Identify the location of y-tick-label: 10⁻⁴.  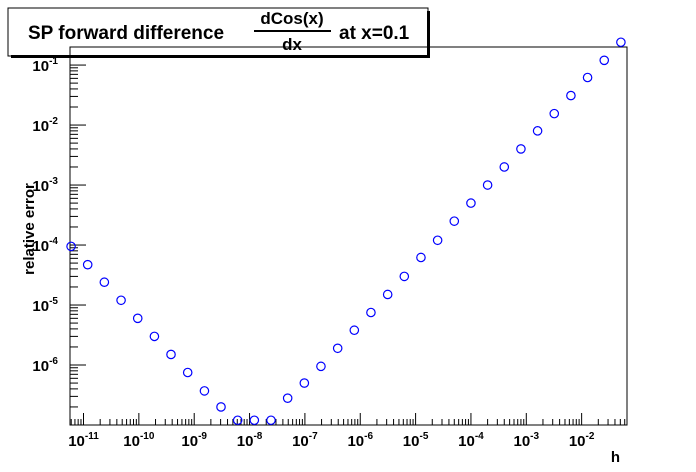
(45, 245).